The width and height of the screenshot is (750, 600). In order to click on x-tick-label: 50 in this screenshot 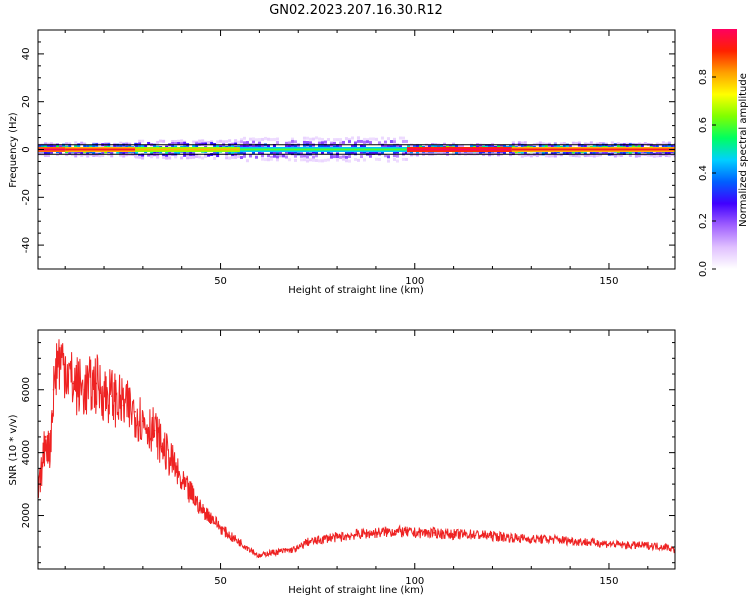, I will do `click(220, 281)`.